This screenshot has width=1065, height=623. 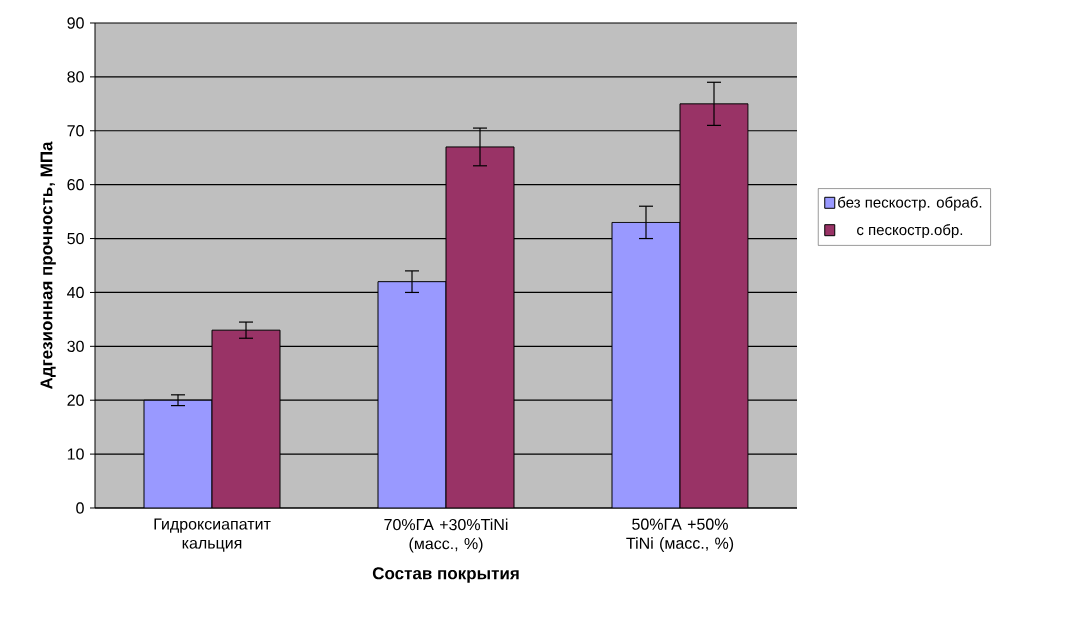 I want to click on legend-label: без пескостр. обраб., so click(x=910, y=203).